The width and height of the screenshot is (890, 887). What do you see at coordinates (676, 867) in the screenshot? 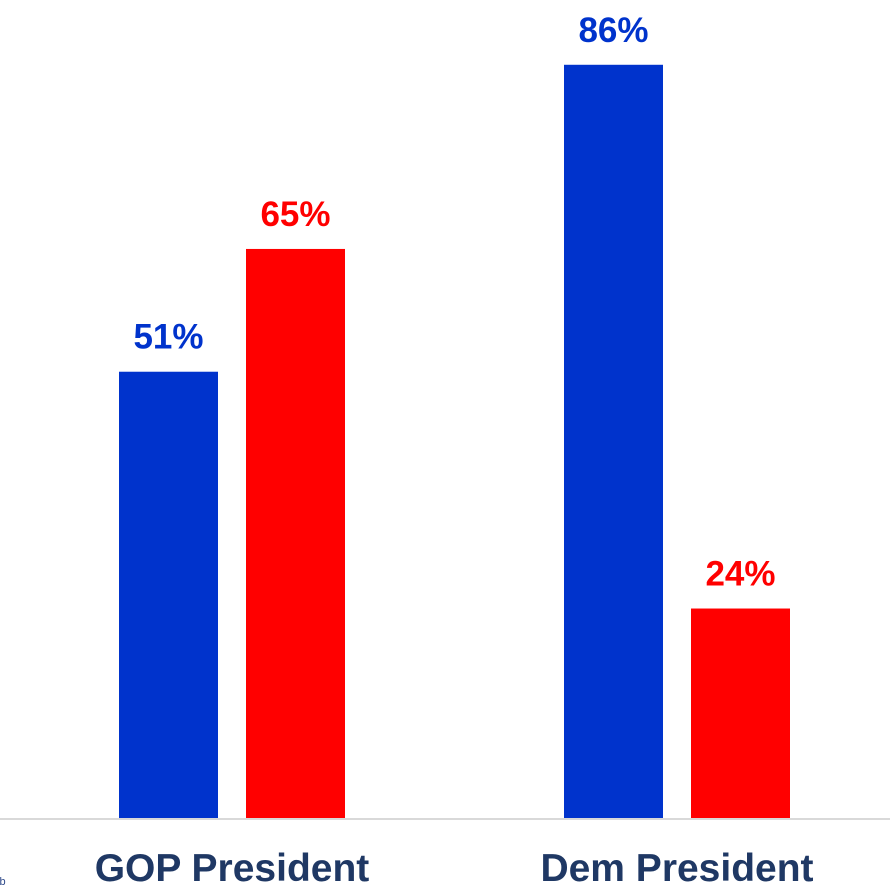
I see `category-label-2: Dem President` at bounding box center [676, 867].